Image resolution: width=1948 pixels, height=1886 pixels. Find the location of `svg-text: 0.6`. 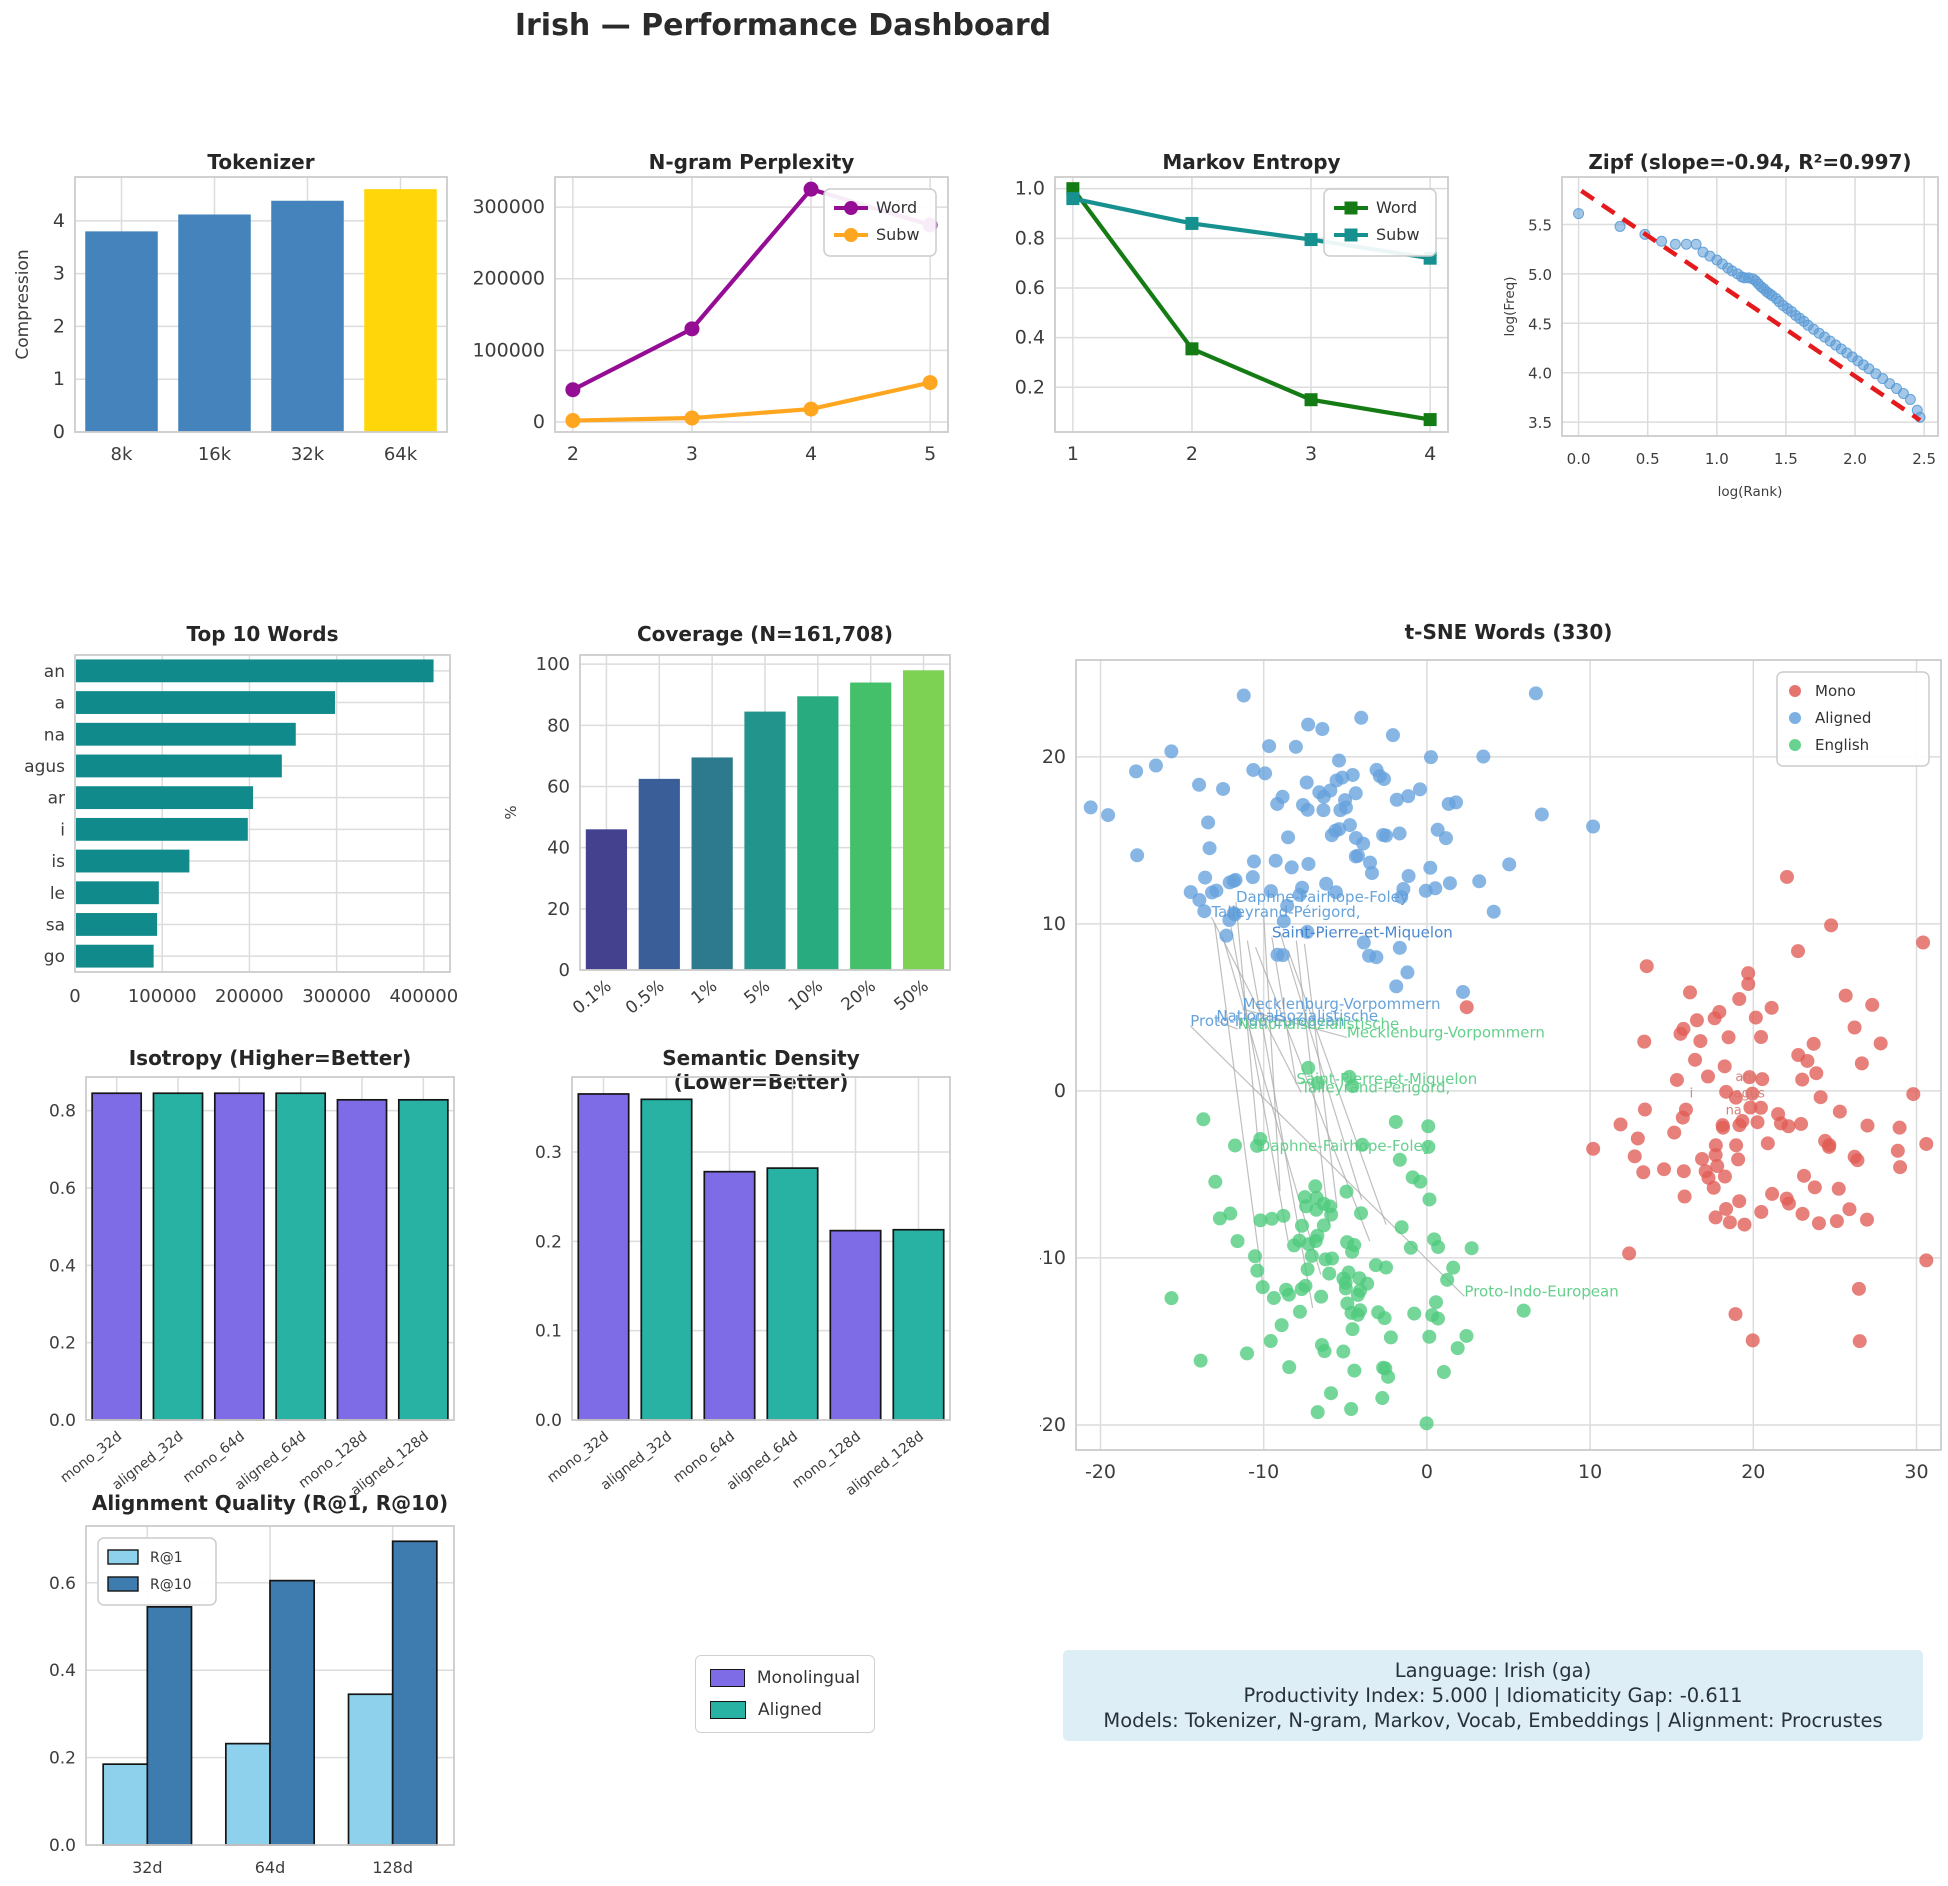

svg-text: 0.6 is located at coordinates (1030, 288).